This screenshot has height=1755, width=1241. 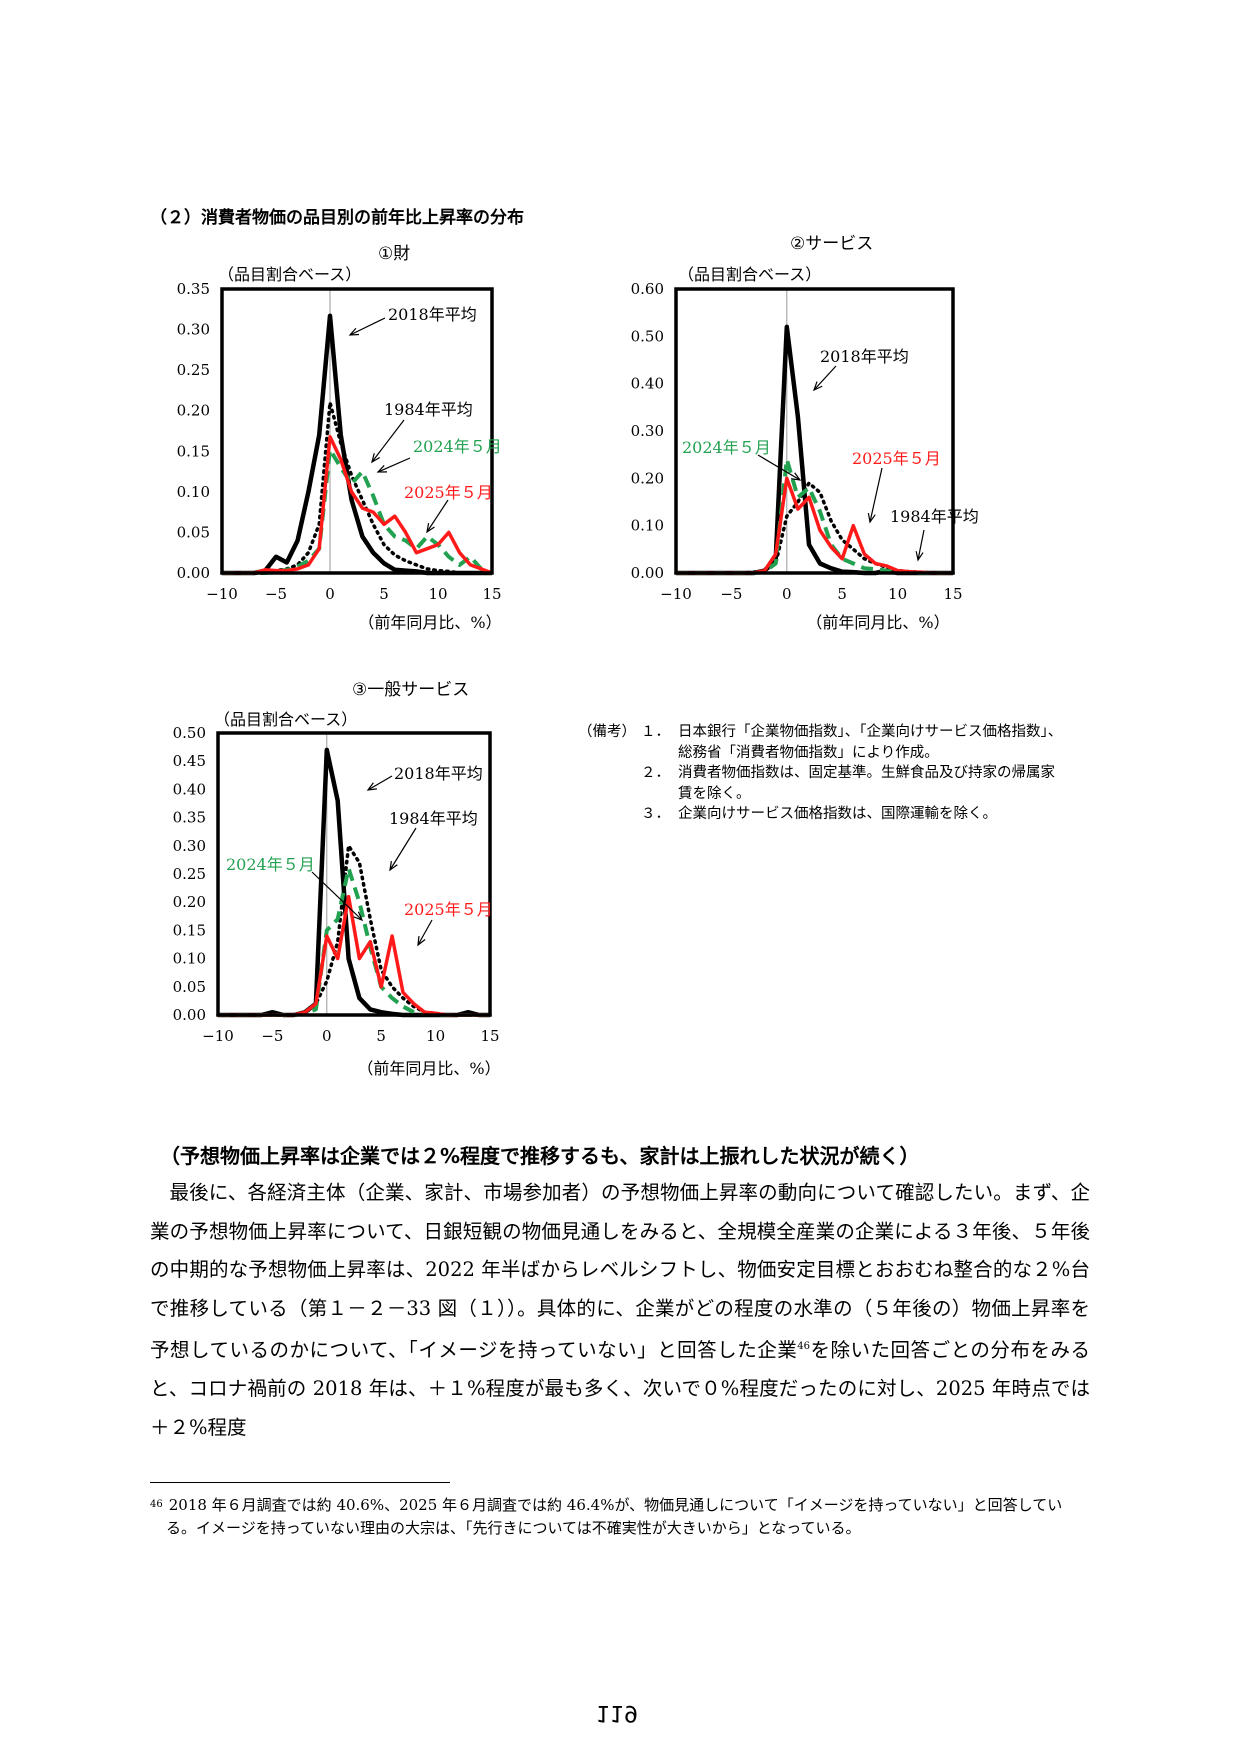 I want to click on section-title: （２）消費者物価の品目別の前年比上昇率の分布, so click(x=337, y=218).